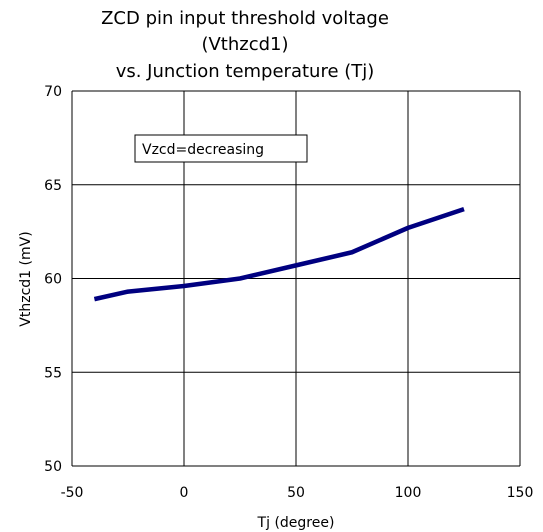  What do you see at coordinates (53, 467) in the screenshot?
I see `y-tick-label: 50` at bounding box center [53, 467].